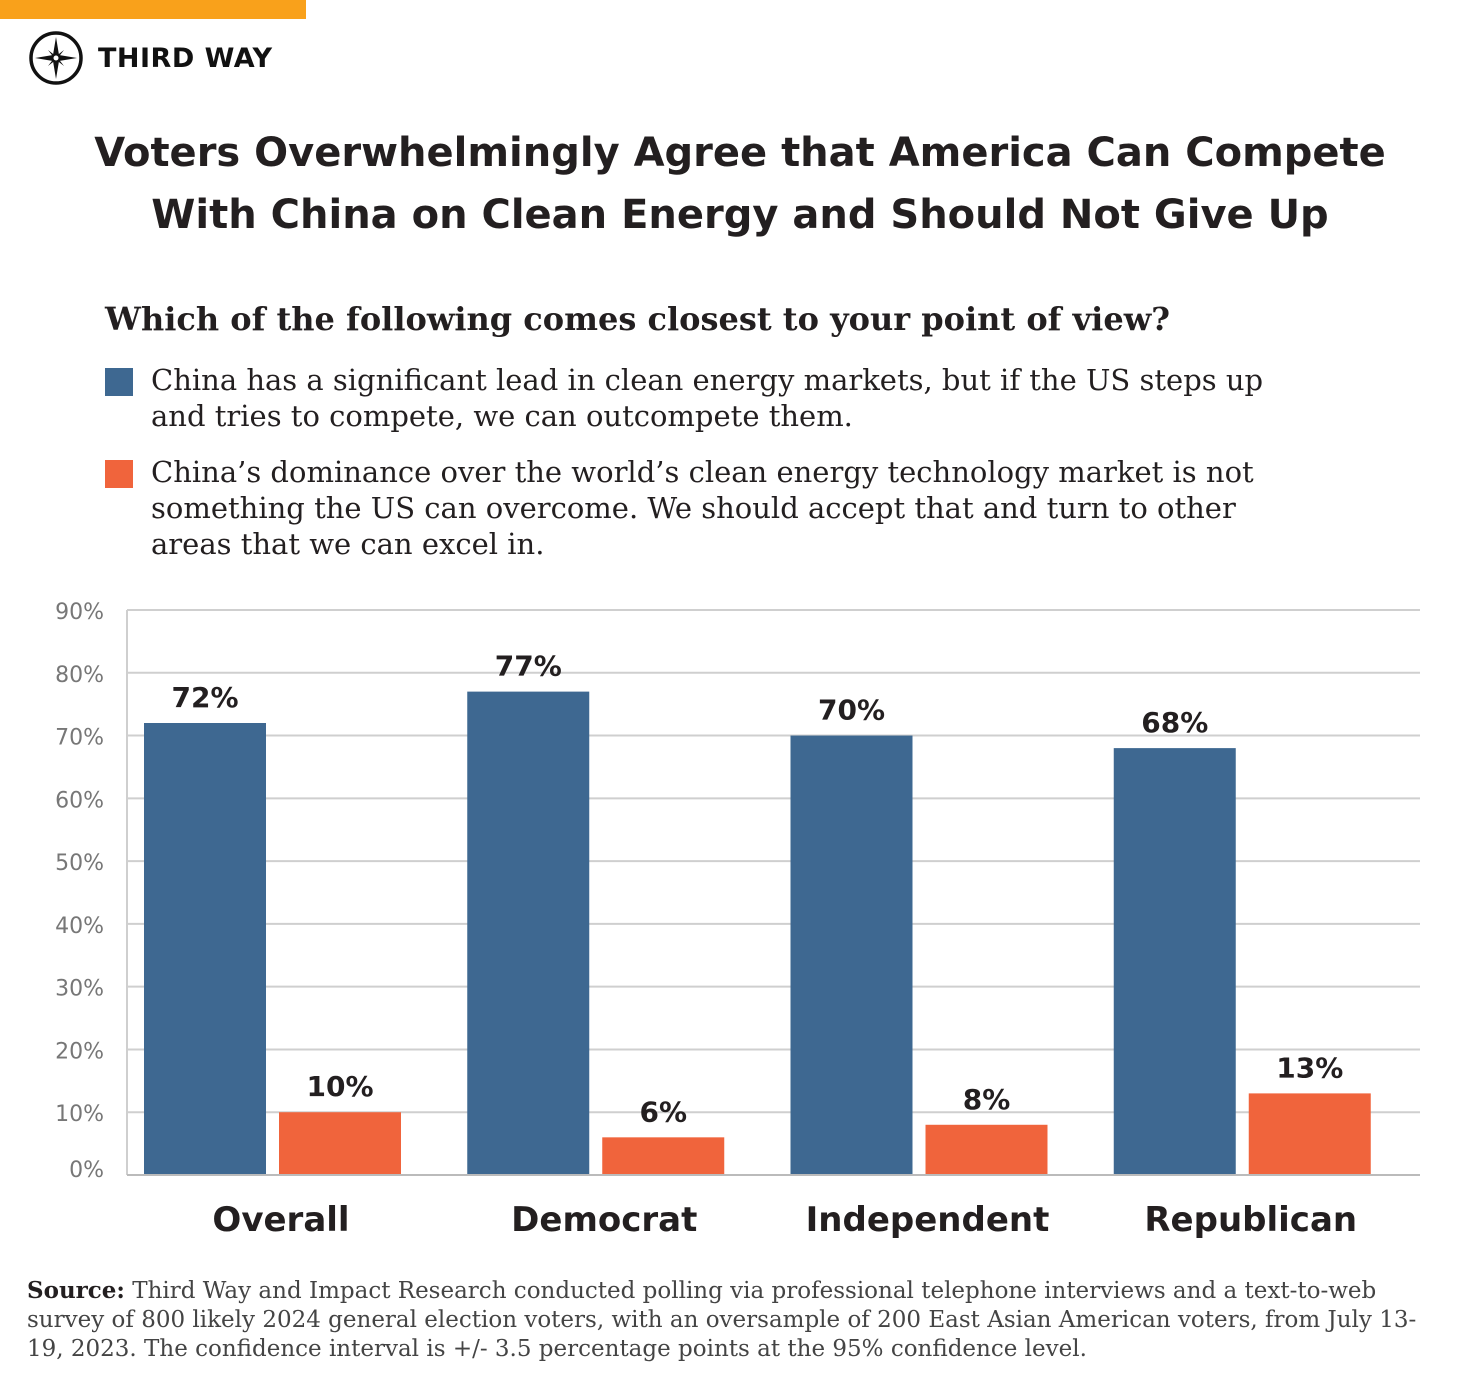  Describe the element at coordinates (851, 955) in the screenshot. I see `bar-independent-series1` at that location.